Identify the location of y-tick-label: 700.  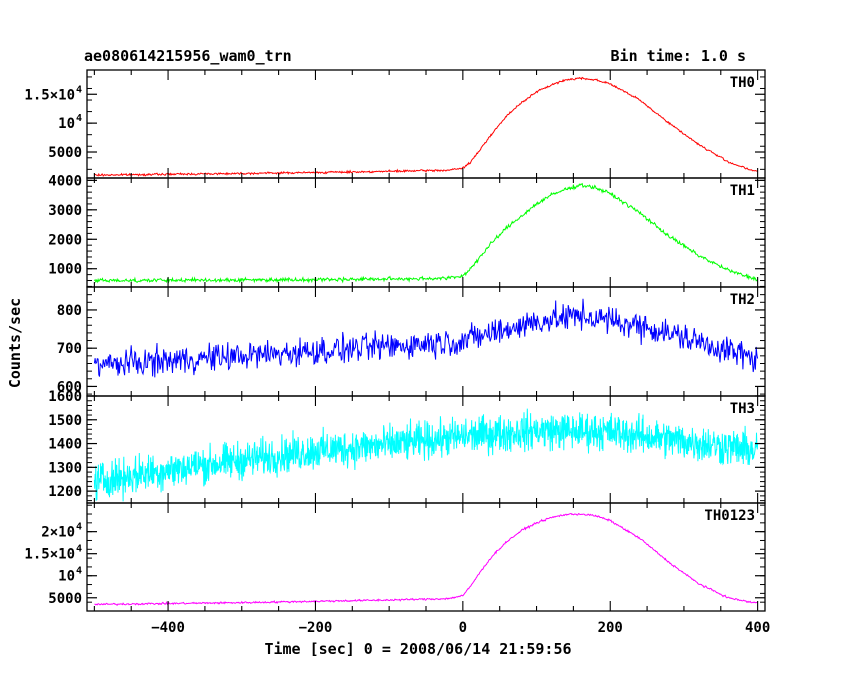
(69, 349).